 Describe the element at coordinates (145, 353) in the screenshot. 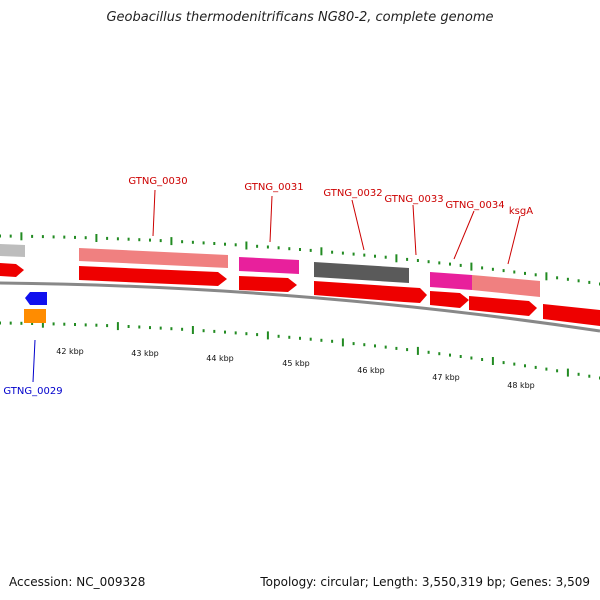

I see `scale-label-43kbp: 43 kbp` at that location.